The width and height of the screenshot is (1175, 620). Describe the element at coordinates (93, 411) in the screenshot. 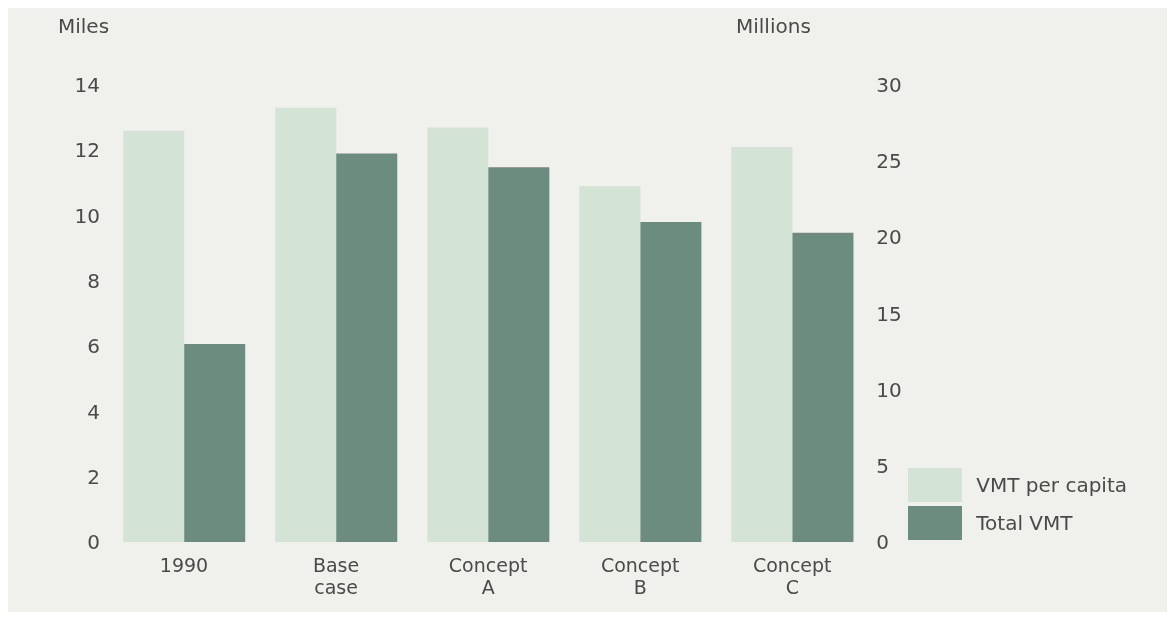

I see `y-tick-label: 4` at that location.